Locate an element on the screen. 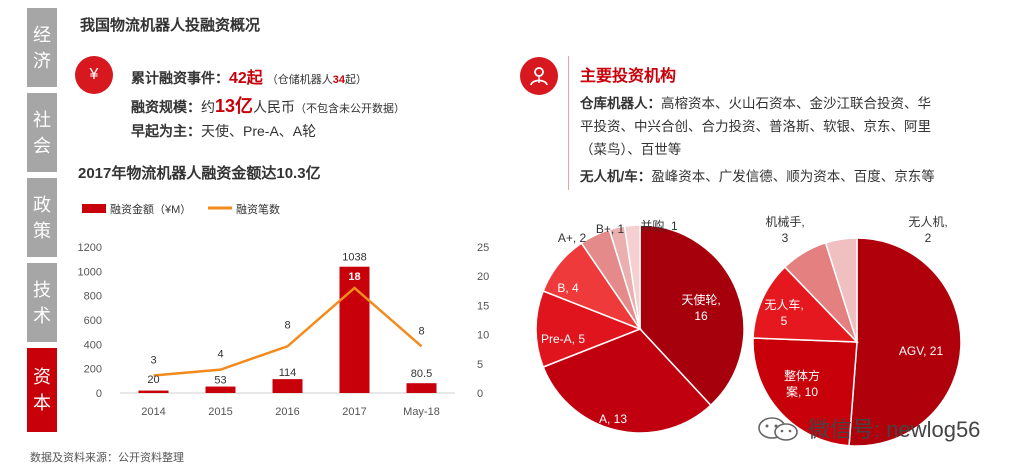 This screenshot has width=1023, height=473. line-value-label: 18 is located at coordinates (354, 277).